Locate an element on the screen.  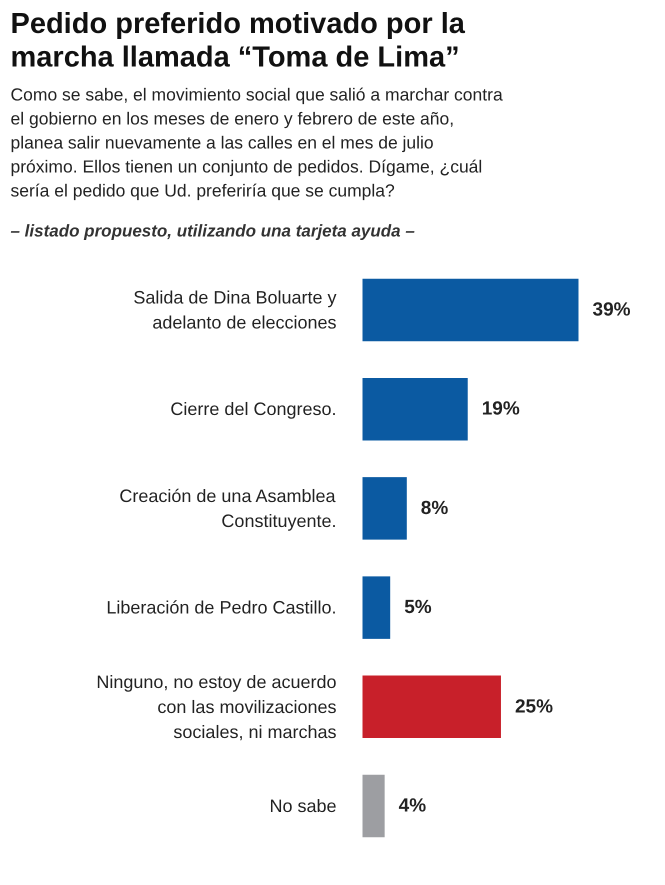
y-tick-label: Cierre del Congreso. is located at coordinates (253, 409).